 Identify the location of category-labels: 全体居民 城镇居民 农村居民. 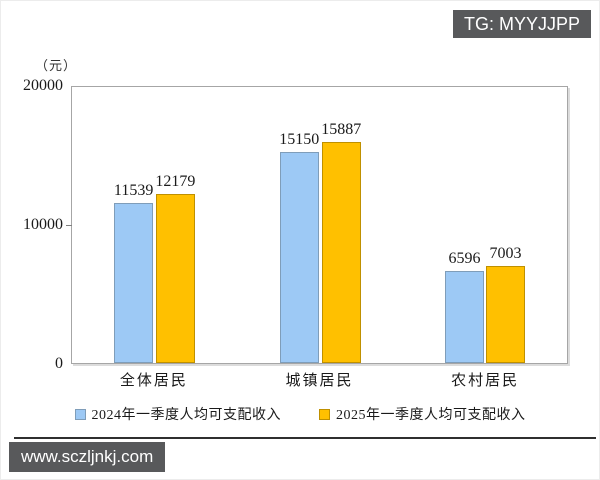
(319, 379).